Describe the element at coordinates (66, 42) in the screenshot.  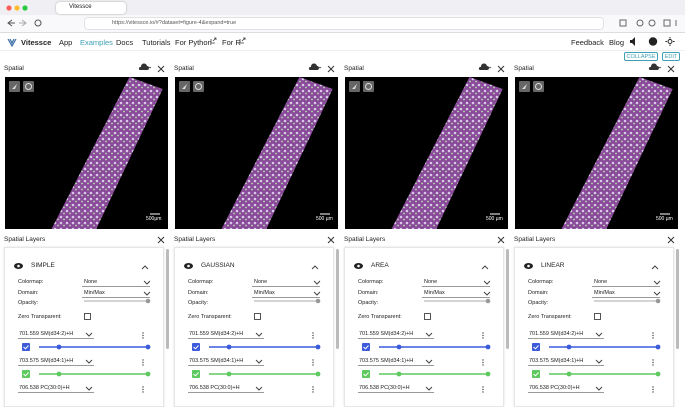
I see `nav-link: App` at that location.